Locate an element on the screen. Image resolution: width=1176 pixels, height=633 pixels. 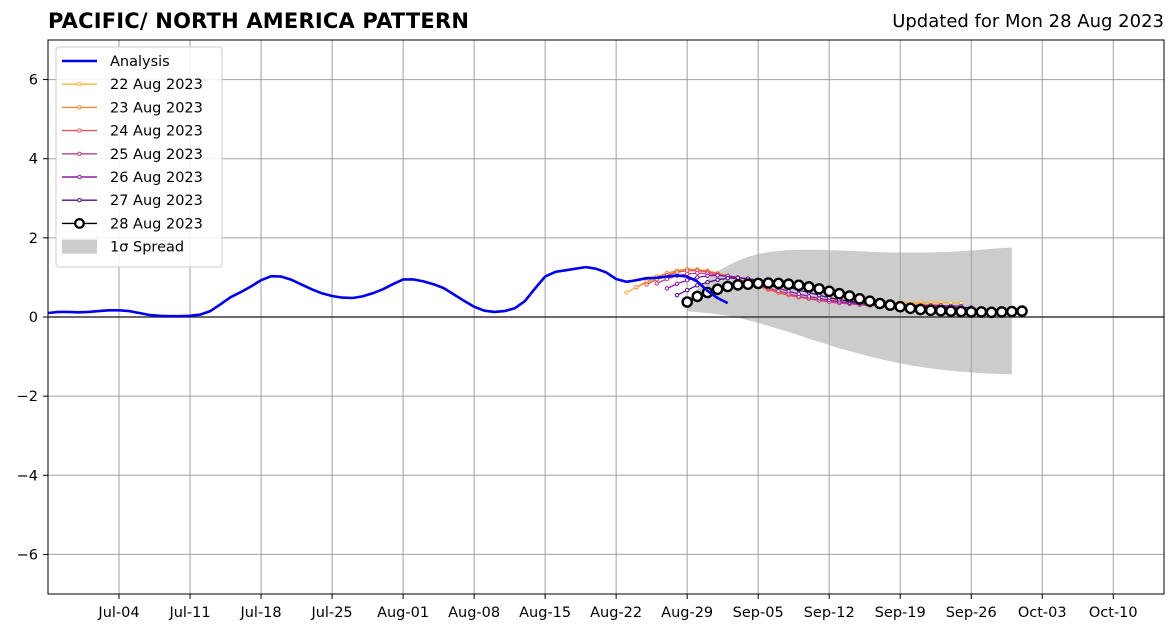
legend-label: Analysis is located at coordinates (140, 62).